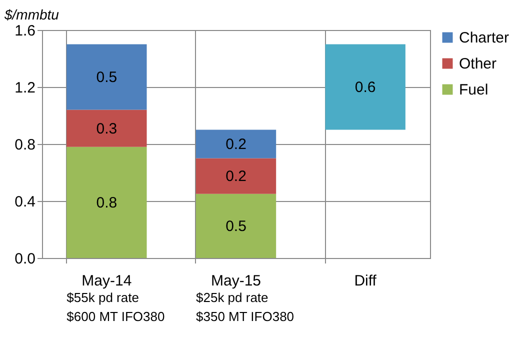 Image resolution: width=519 pixels, height=341 pixels. I want to click on y-tick-label: 0.0, so click(25, 259).